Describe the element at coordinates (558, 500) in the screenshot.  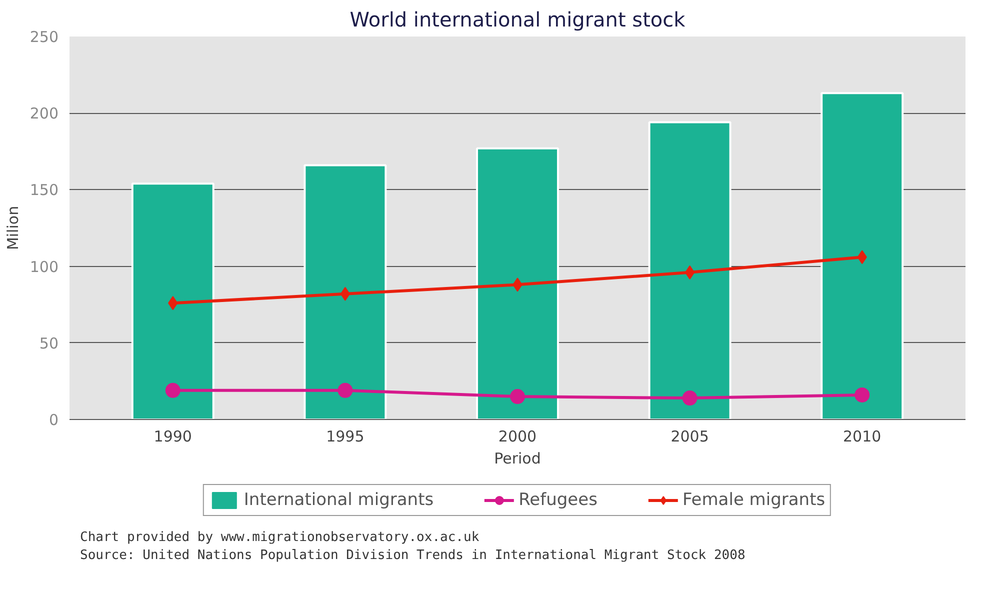
I see `legend-label: Refugees` at that location.